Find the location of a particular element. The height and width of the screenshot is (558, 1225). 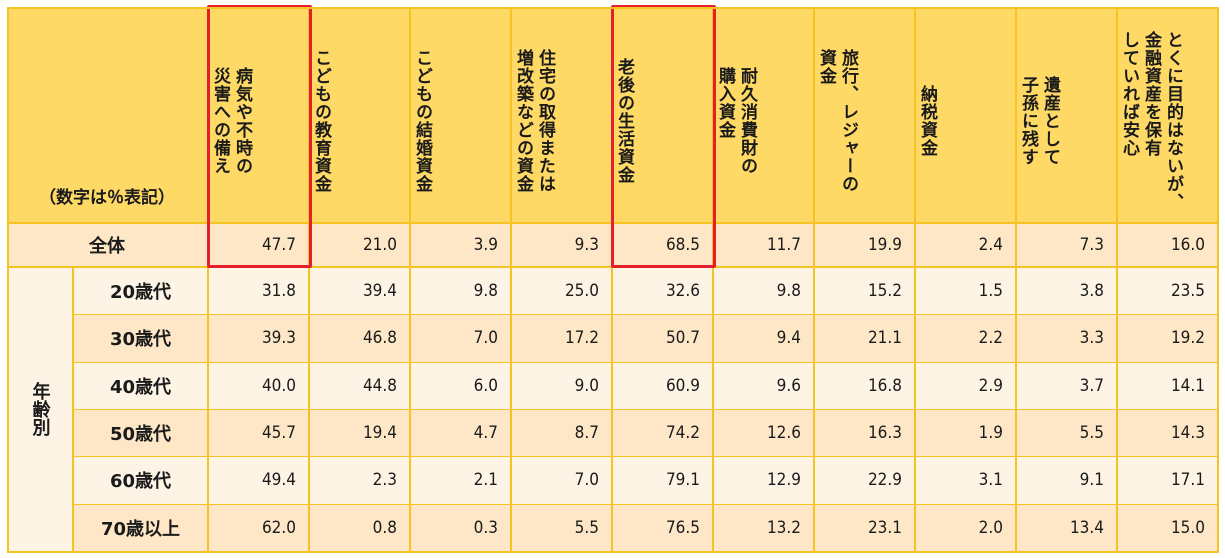

total-cell: 16.0 is located at coordinates (1168, 246).